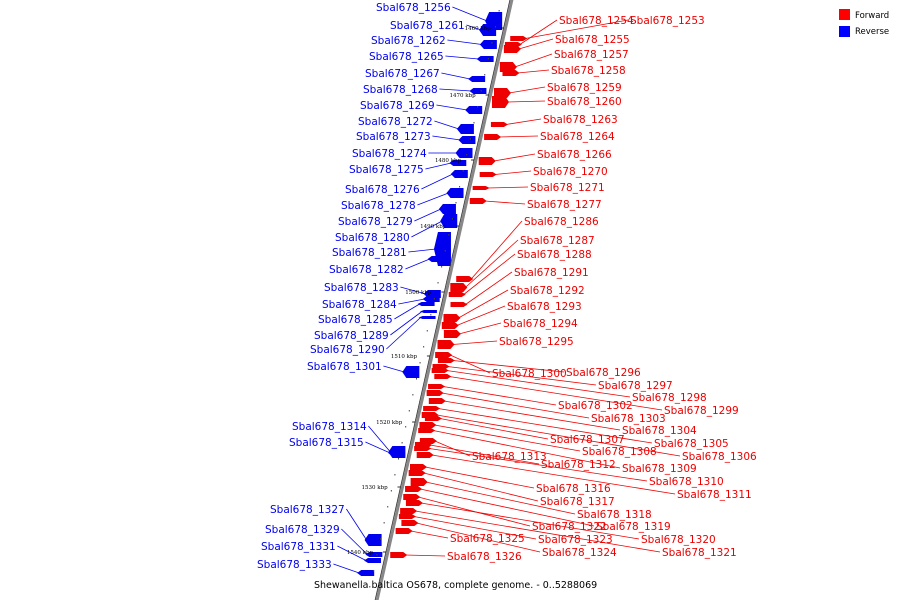 Image resolution: width=900 pixels, height=600 pixels. What do you see at coordinates (302, 530) in the screenshot?
I see `gene-label-Sbal678_1329: Sbal678_1329` at bounding box center [302, 530].